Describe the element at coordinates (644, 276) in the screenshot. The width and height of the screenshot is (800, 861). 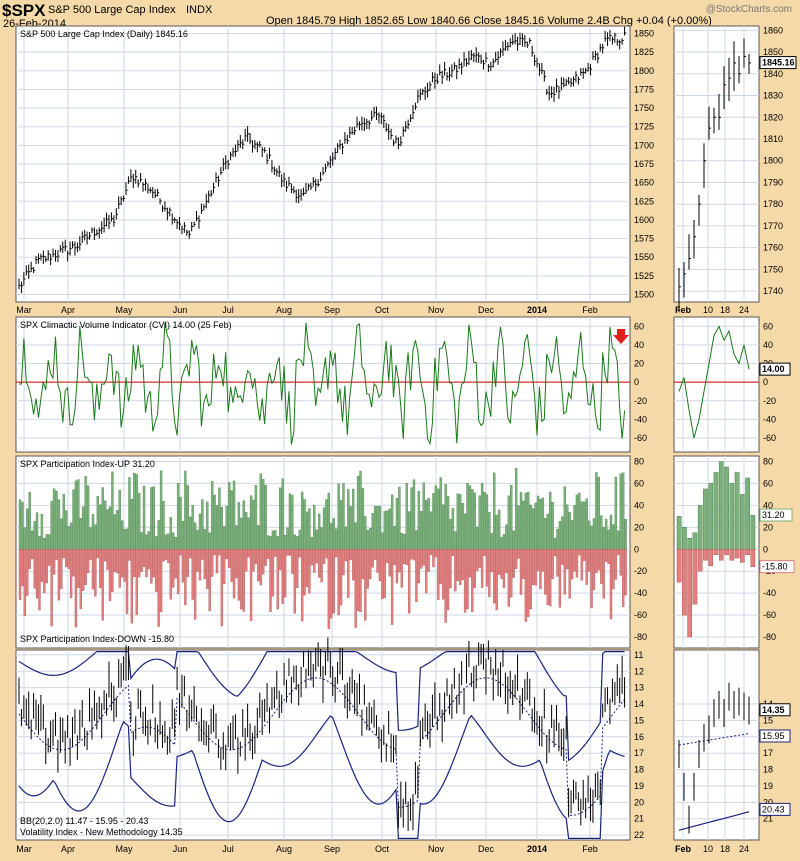
I see `y-tick-label: 1525` at that location.